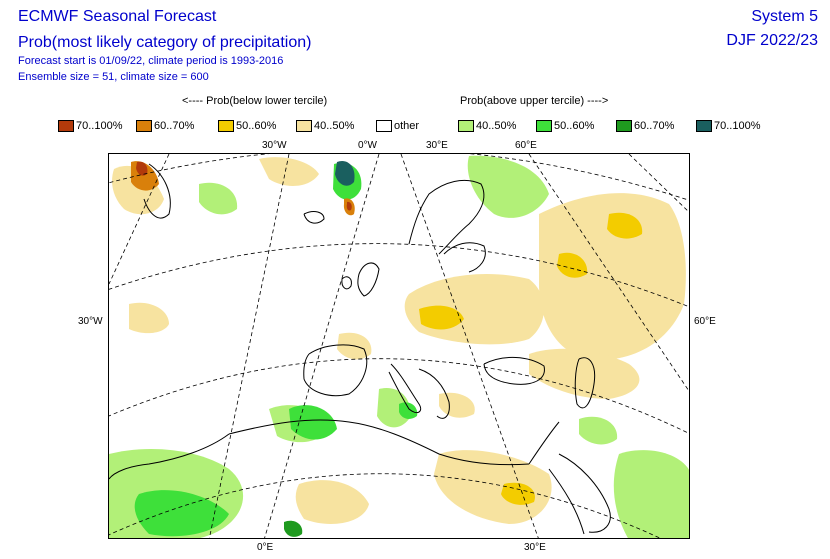 This screenshot has height=559, width=830. I want to click on region-caspian, so click(598, 430).